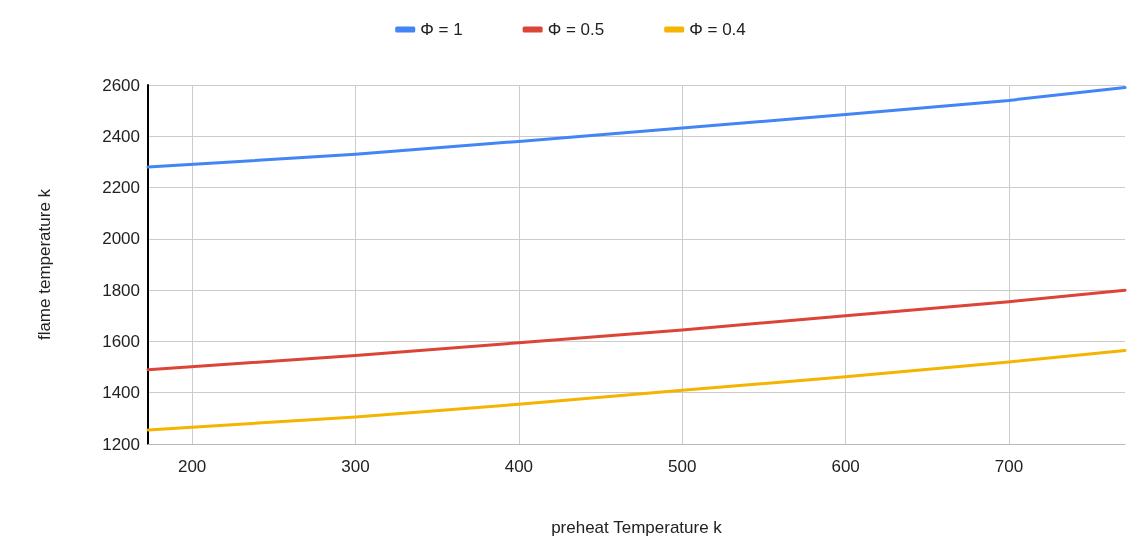 The width and height of the screenshot is (1141, 553). Describe the element at coordinates (121, 393) in the screenshot. I see `y-tick-label: 1400` at that location.